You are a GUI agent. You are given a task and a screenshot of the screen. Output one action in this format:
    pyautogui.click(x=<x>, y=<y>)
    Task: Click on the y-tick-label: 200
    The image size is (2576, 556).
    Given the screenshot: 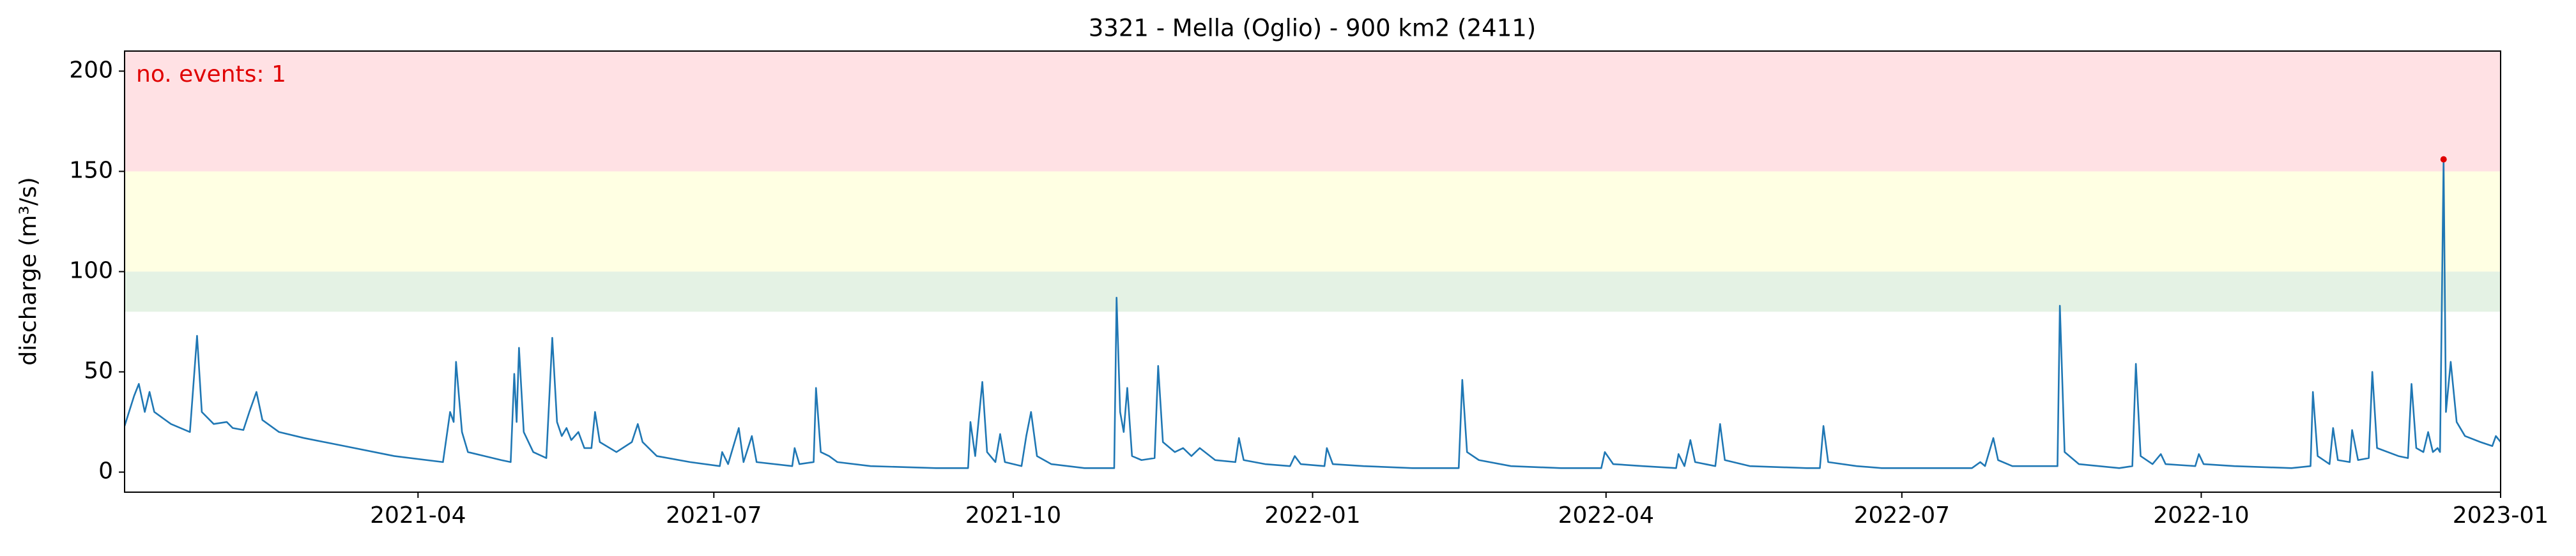 What is the action you would take?
    pyautogui.click(x=91, y=70)
    